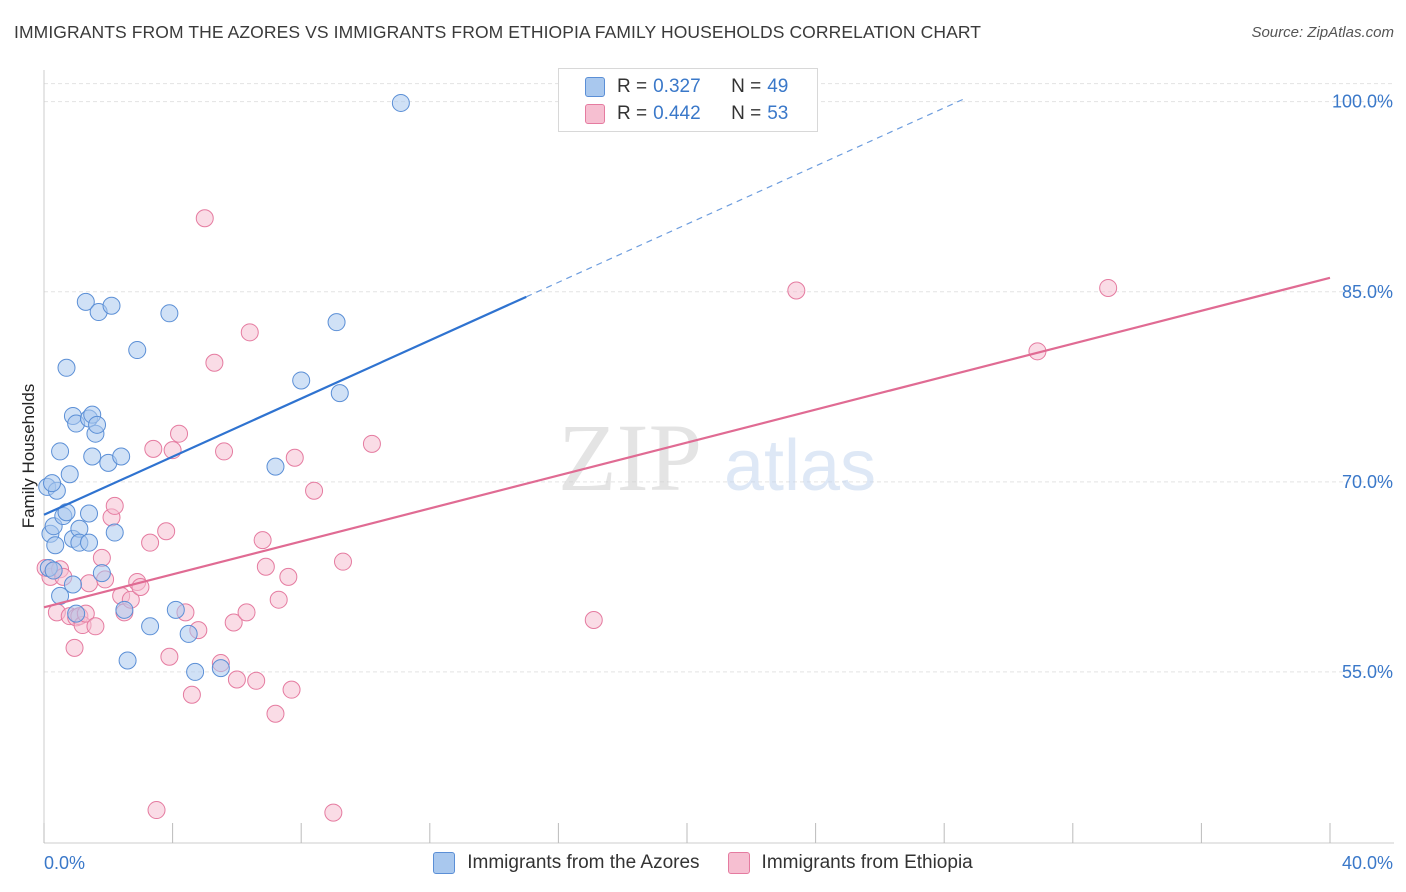  I want to click on stats-row-ethiopia: R = 0.442 N = 53, so click(686, 114).